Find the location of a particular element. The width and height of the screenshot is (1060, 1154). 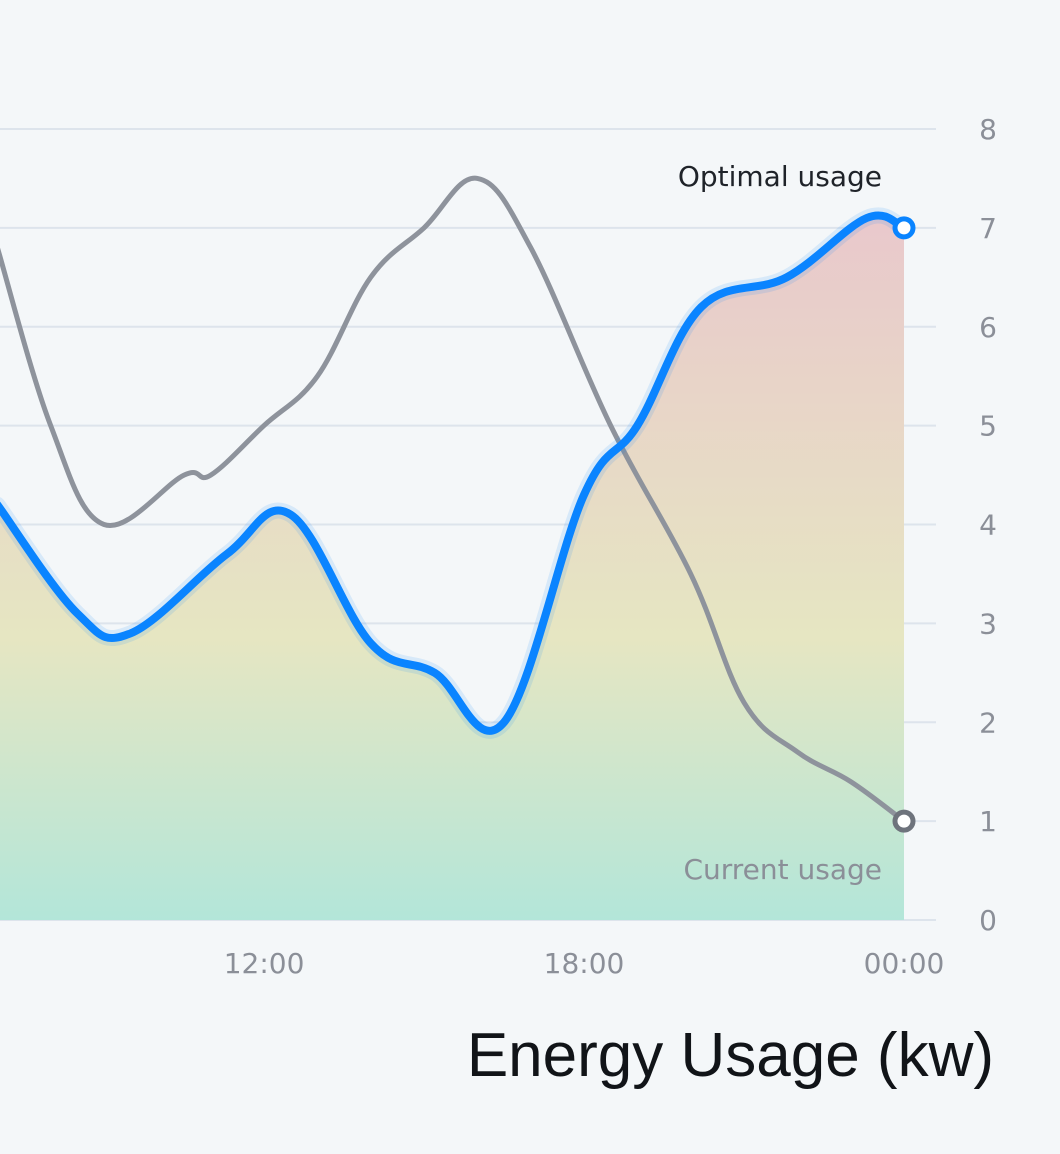

y-axis-ticks: 0 1 2 3 4 5 6 7 8 is located at coordinates (988, 525).